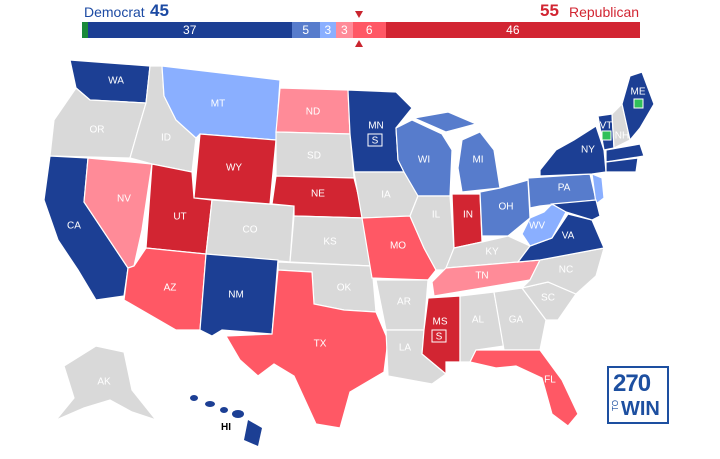 The width and height of the screenshot is (720, 459). I want to click on state-ak, so click(106, 383).